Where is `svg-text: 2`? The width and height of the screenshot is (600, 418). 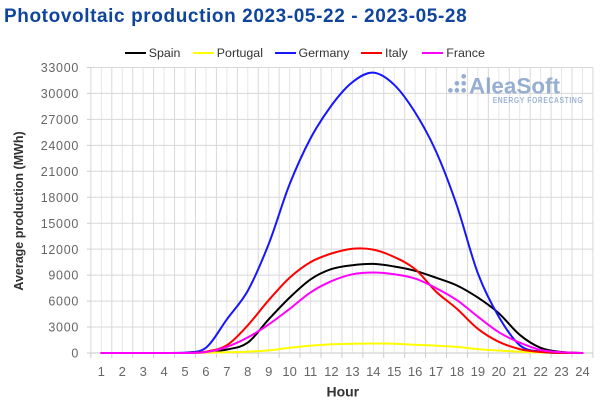 svg-text: 2 is located at coordinates (122, 371).